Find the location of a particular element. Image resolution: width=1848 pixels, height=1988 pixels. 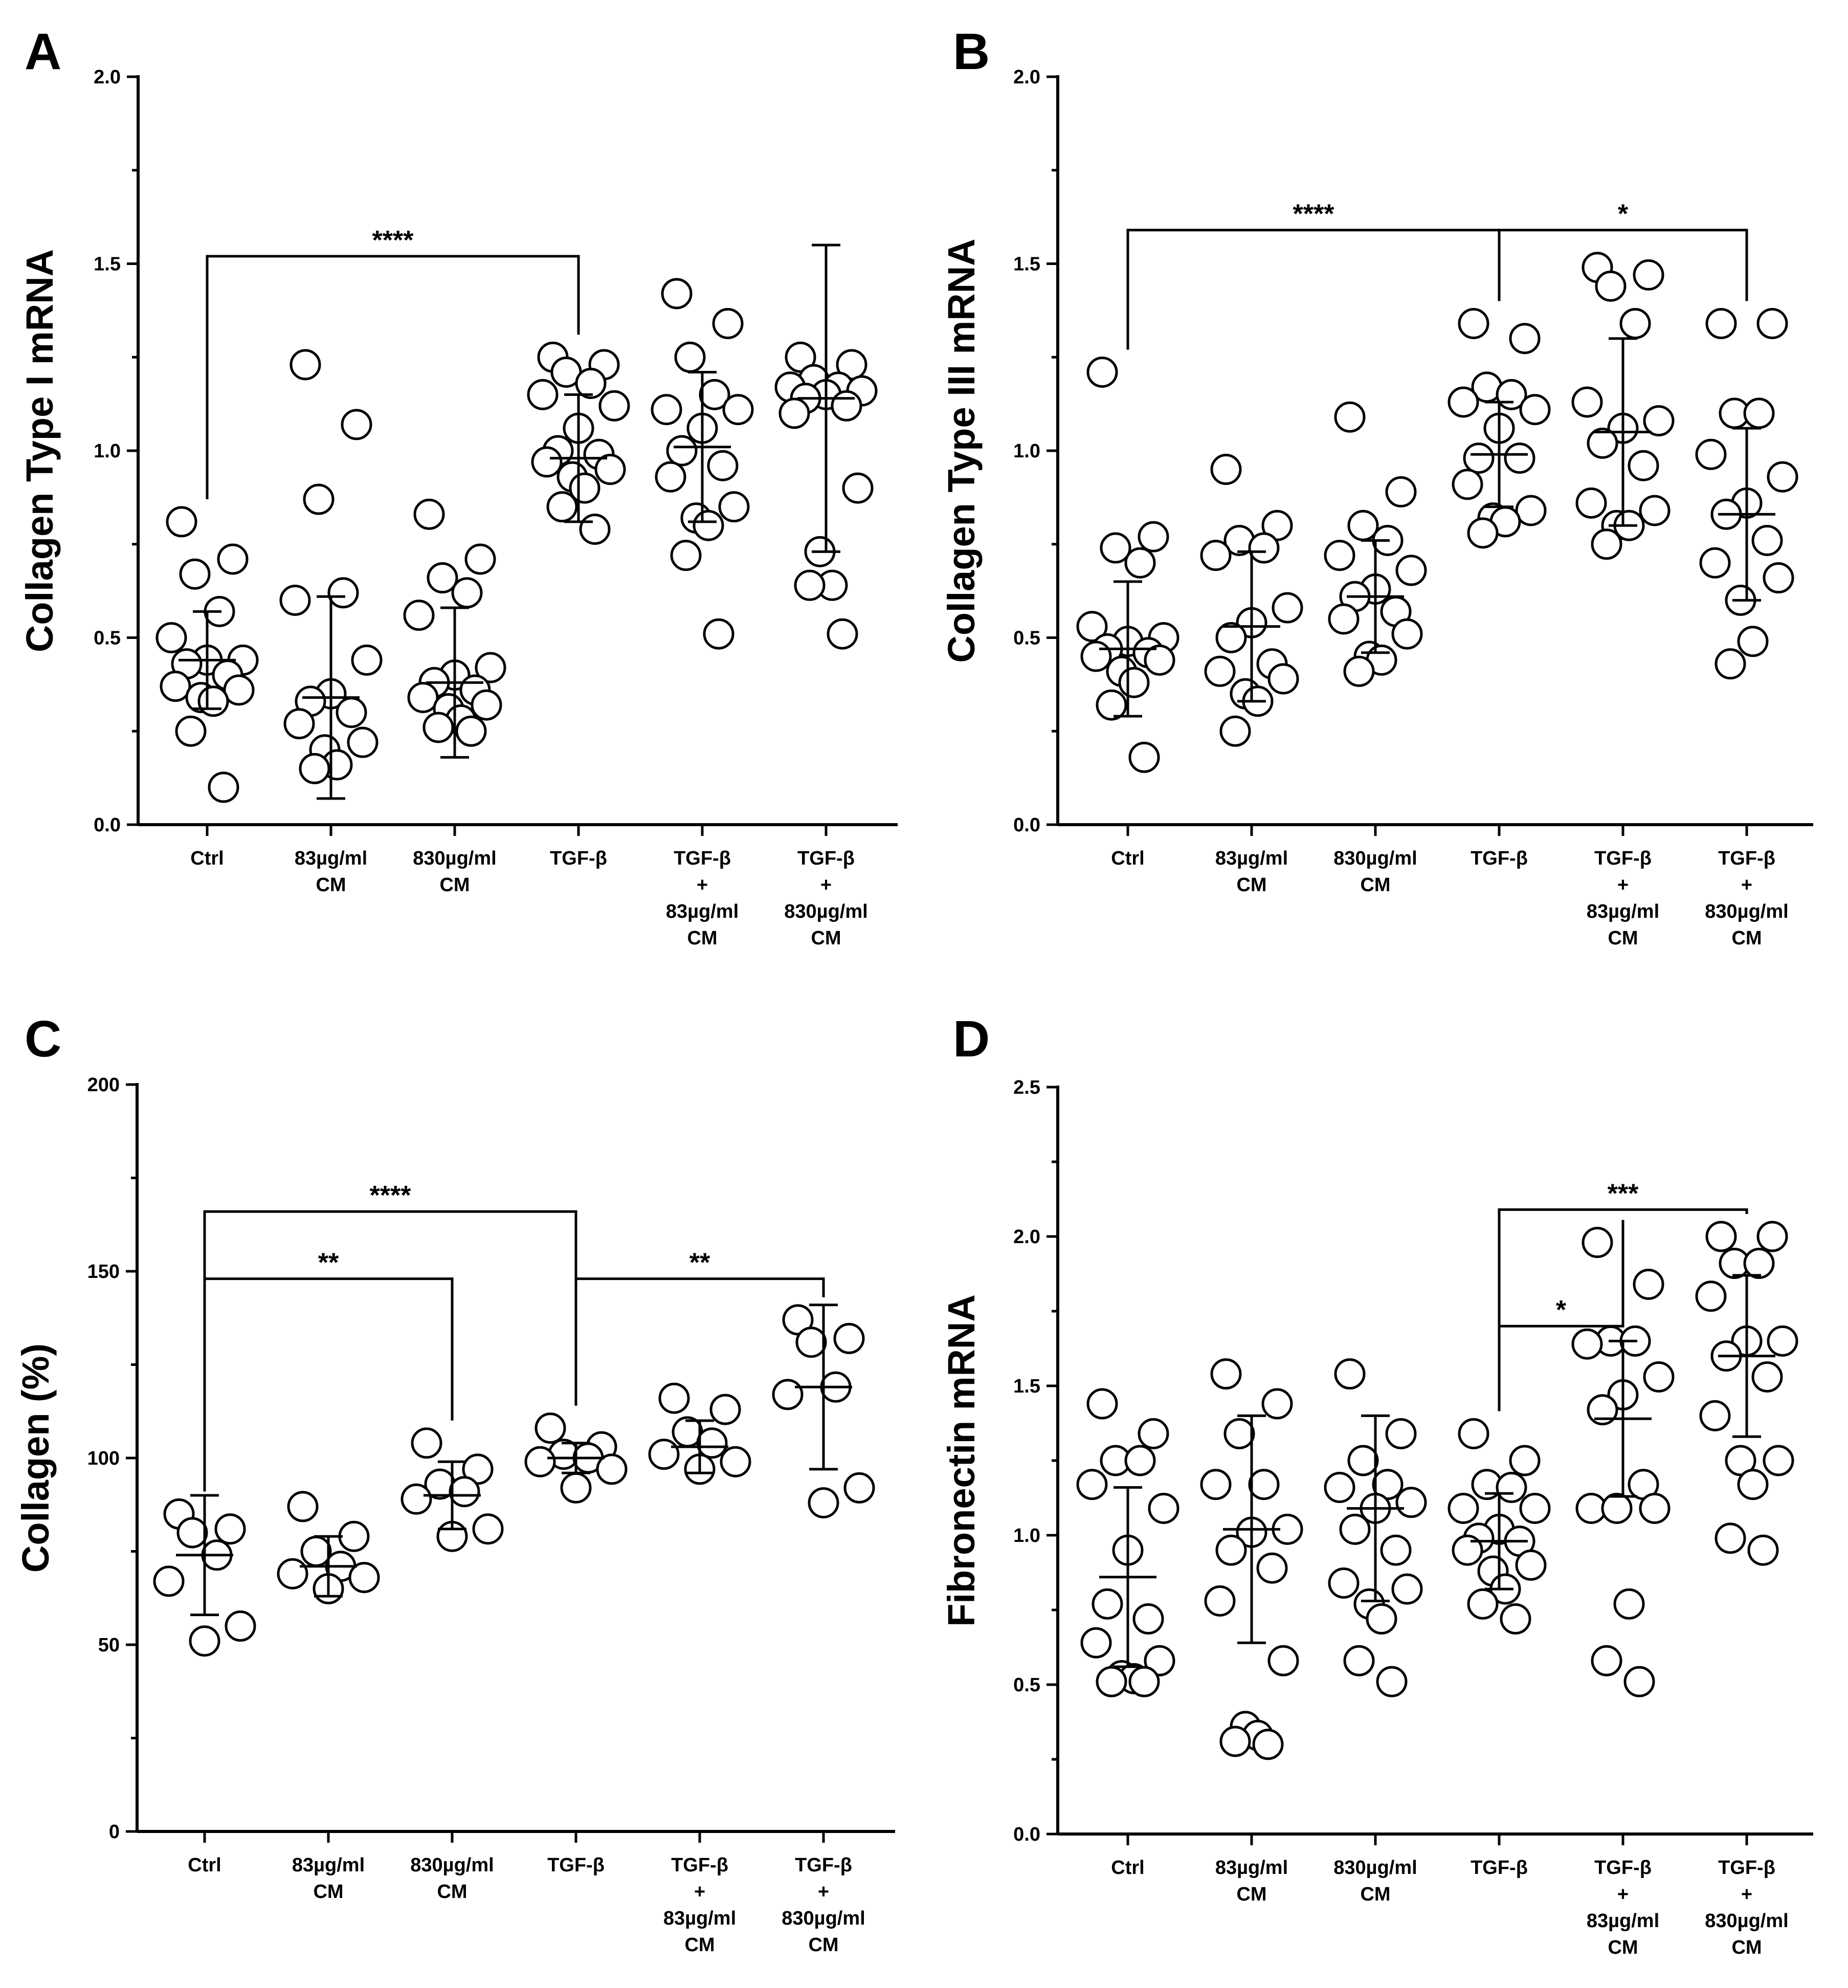

x-tick-label: TGF-β +830µg/ml CM is located at coordinates (825, 898).